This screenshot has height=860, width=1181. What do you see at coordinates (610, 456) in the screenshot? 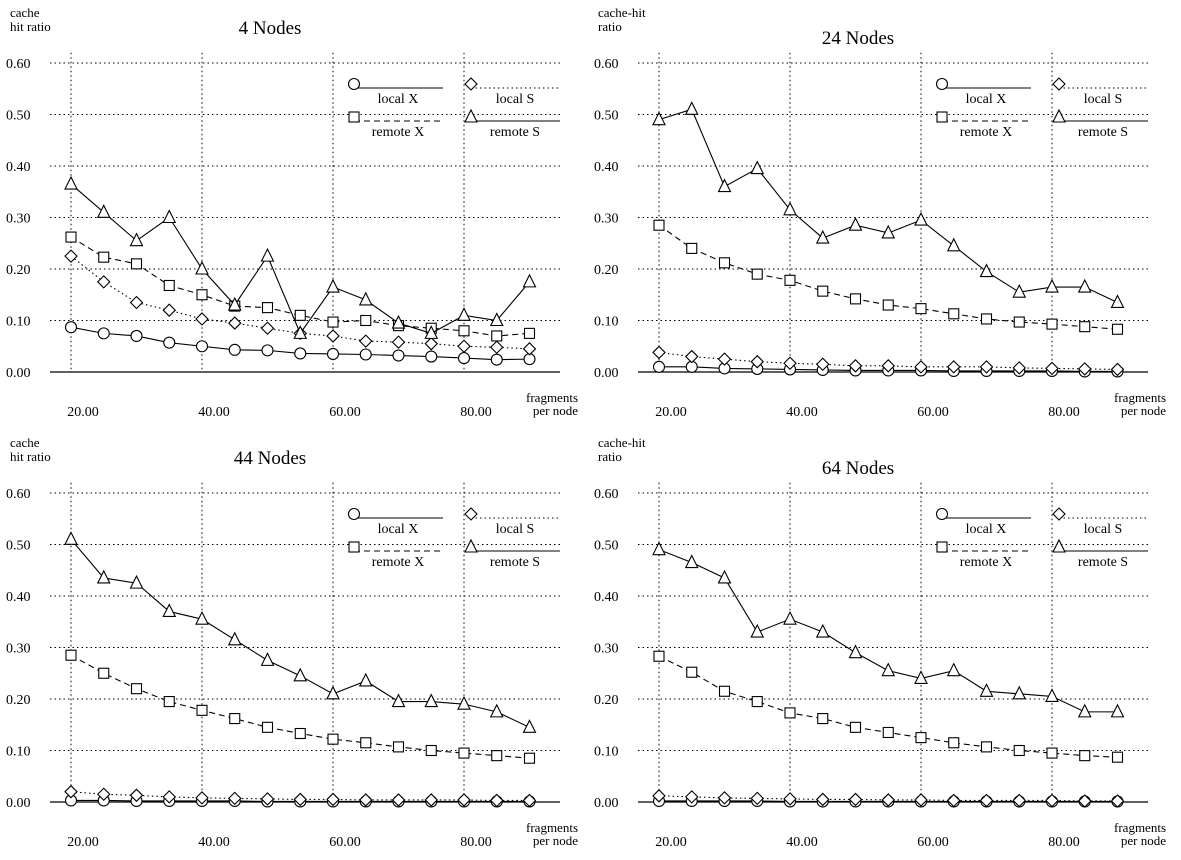
I see `y-axis-label-line2: ratio` at bounding box center [610, 456].